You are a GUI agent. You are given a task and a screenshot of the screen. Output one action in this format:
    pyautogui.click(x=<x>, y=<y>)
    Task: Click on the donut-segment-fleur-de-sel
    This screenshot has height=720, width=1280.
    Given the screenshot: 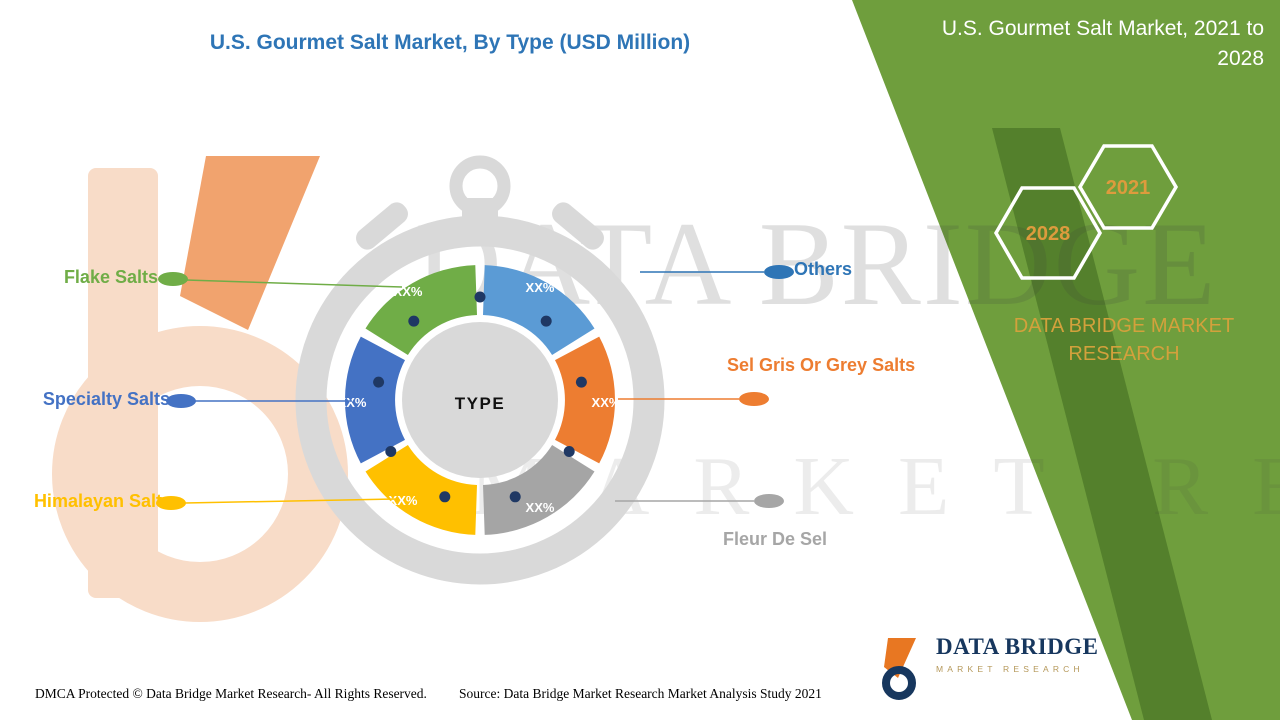 What is the action you would take?
    pyautogui.click(x=539, y=490)
    